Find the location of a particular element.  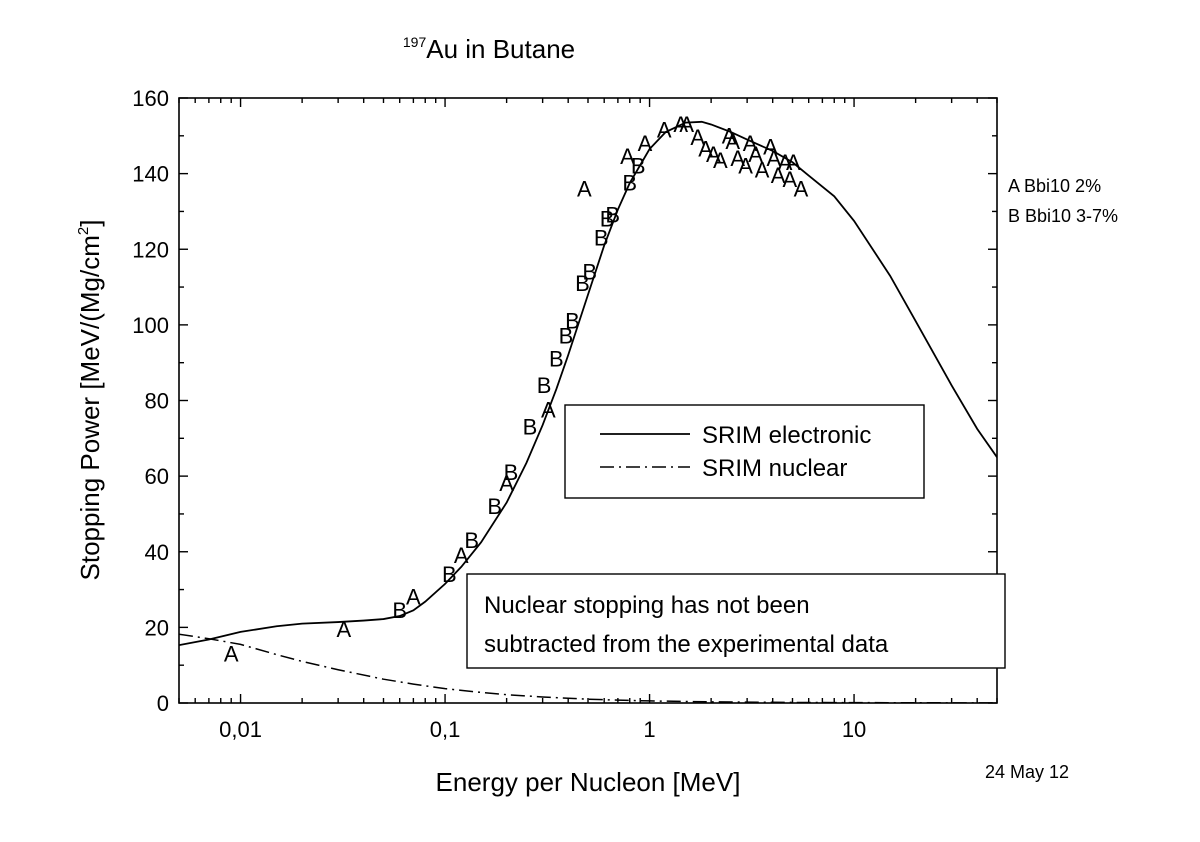

y-tick-label: 20 is located at coordinates (157, 627).